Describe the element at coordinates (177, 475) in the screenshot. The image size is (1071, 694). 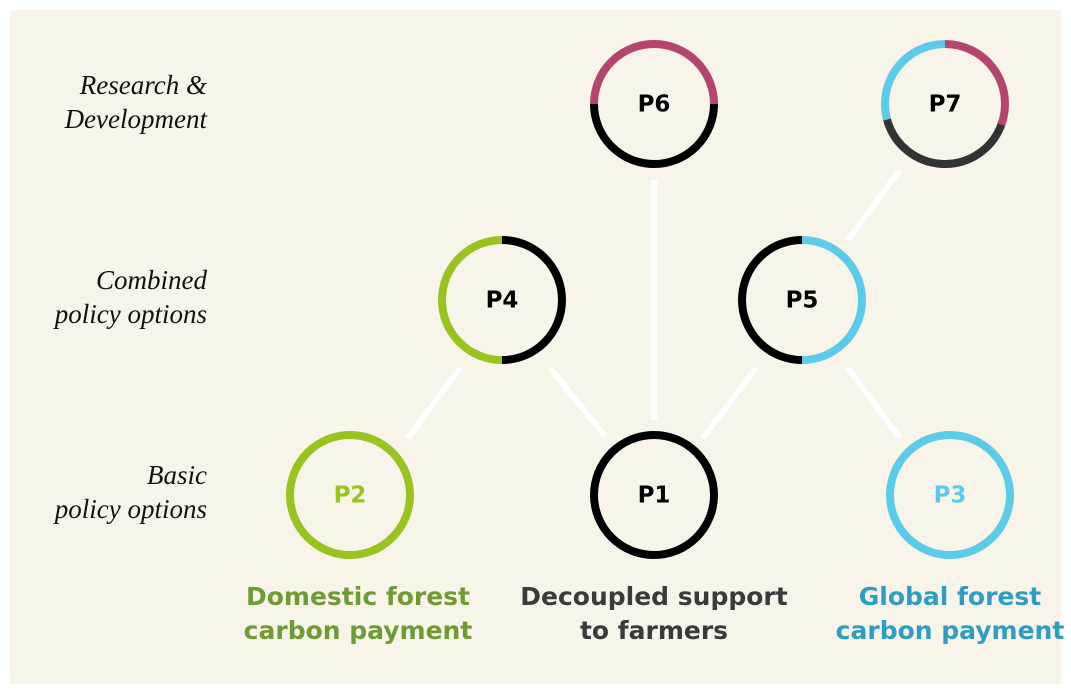
I see `row-label: Basic` at that location.